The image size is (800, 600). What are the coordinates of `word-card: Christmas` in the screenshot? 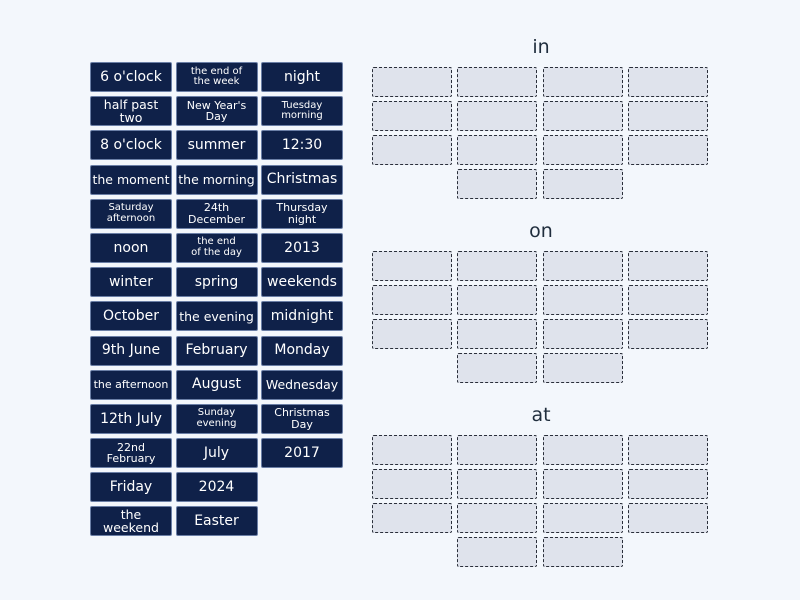 It's located at (302, 179).